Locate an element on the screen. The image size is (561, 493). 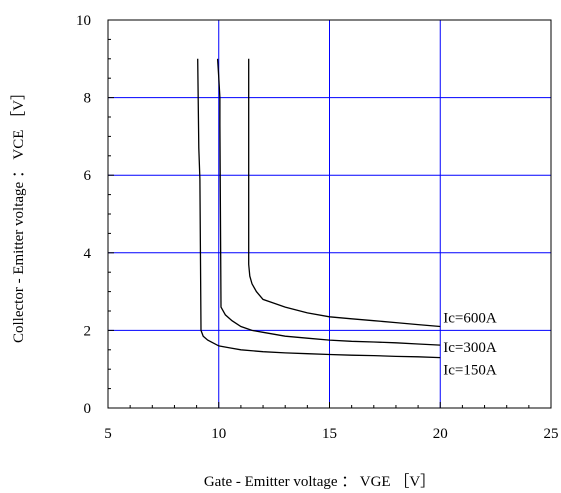
y-axis-title: Collector - Emitter voltage ： VCE ［V］ is located at coordinates (18, 214).